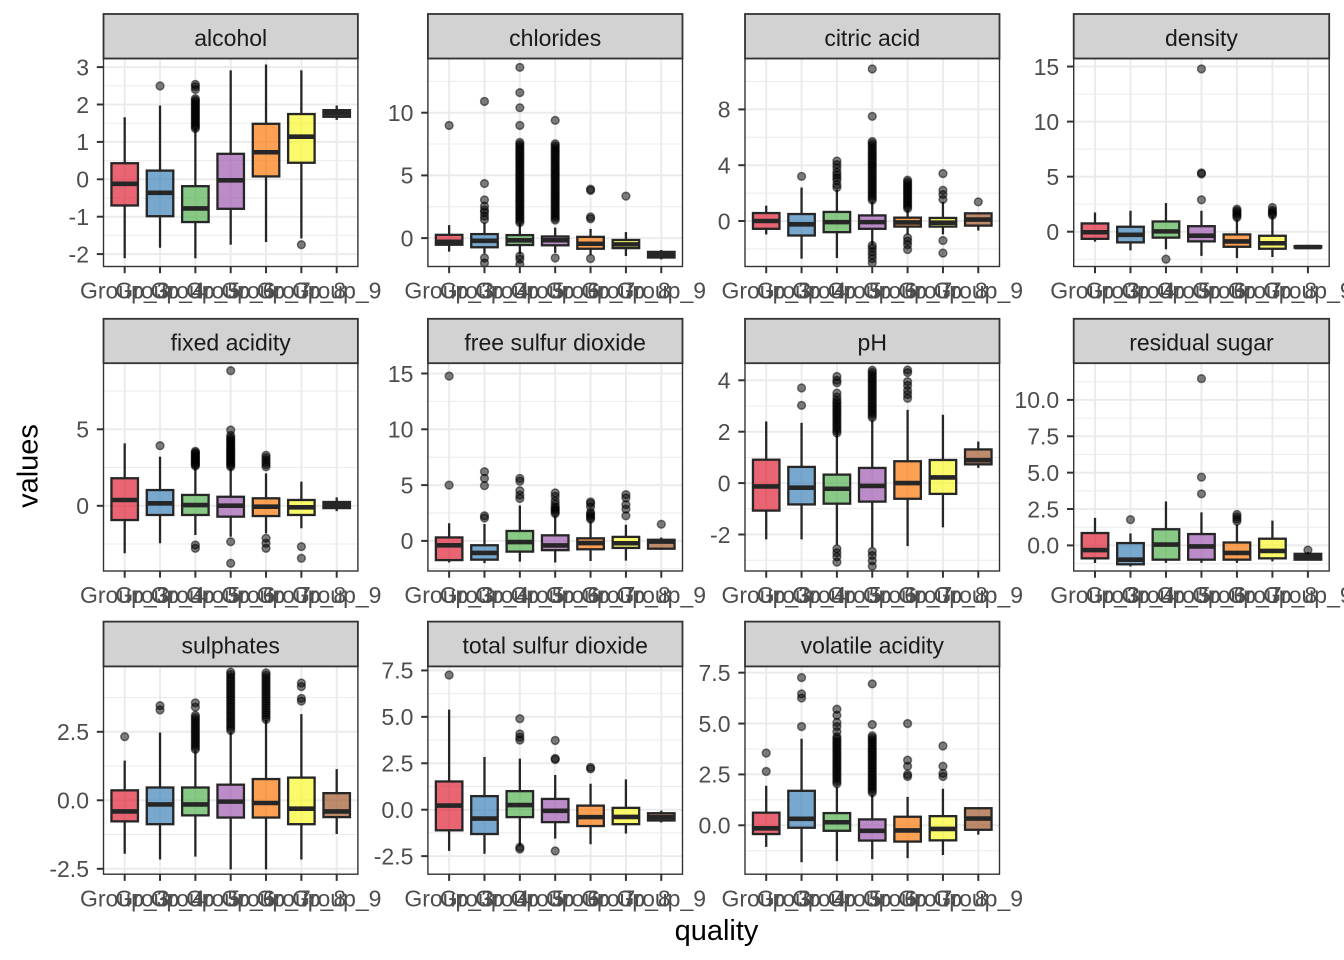 The height and width of the screenshot is (960, 1344). What do you see at coordinates (1047, 67) in the screenshot?
I see `svg-text: 15` at bounding box center [1047, 67].